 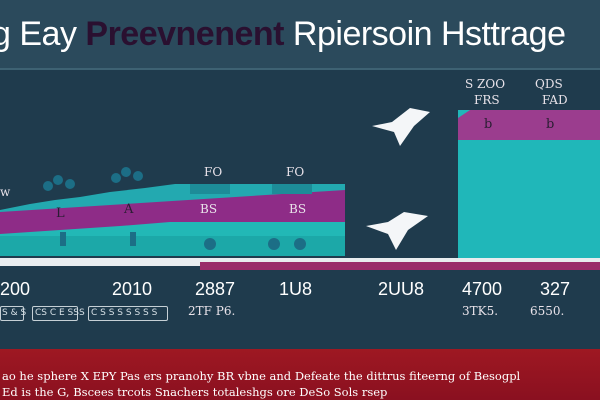 I want to click on ribbon-block-a, so click(x=210, y=189).